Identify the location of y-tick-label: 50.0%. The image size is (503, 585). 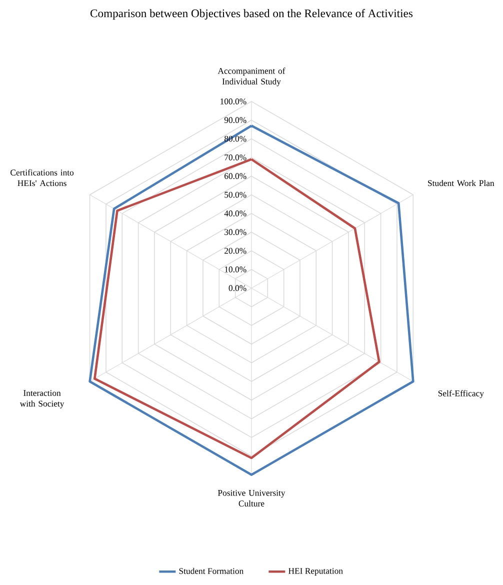
(235, 195).